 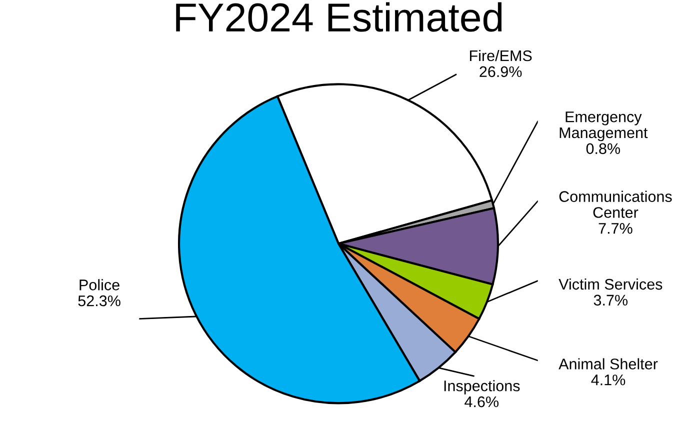 What do you see at coordinates (608, 364) in the screenshot?
I see `slice-label: Animal Shelter` at bounding box center [608, 364].